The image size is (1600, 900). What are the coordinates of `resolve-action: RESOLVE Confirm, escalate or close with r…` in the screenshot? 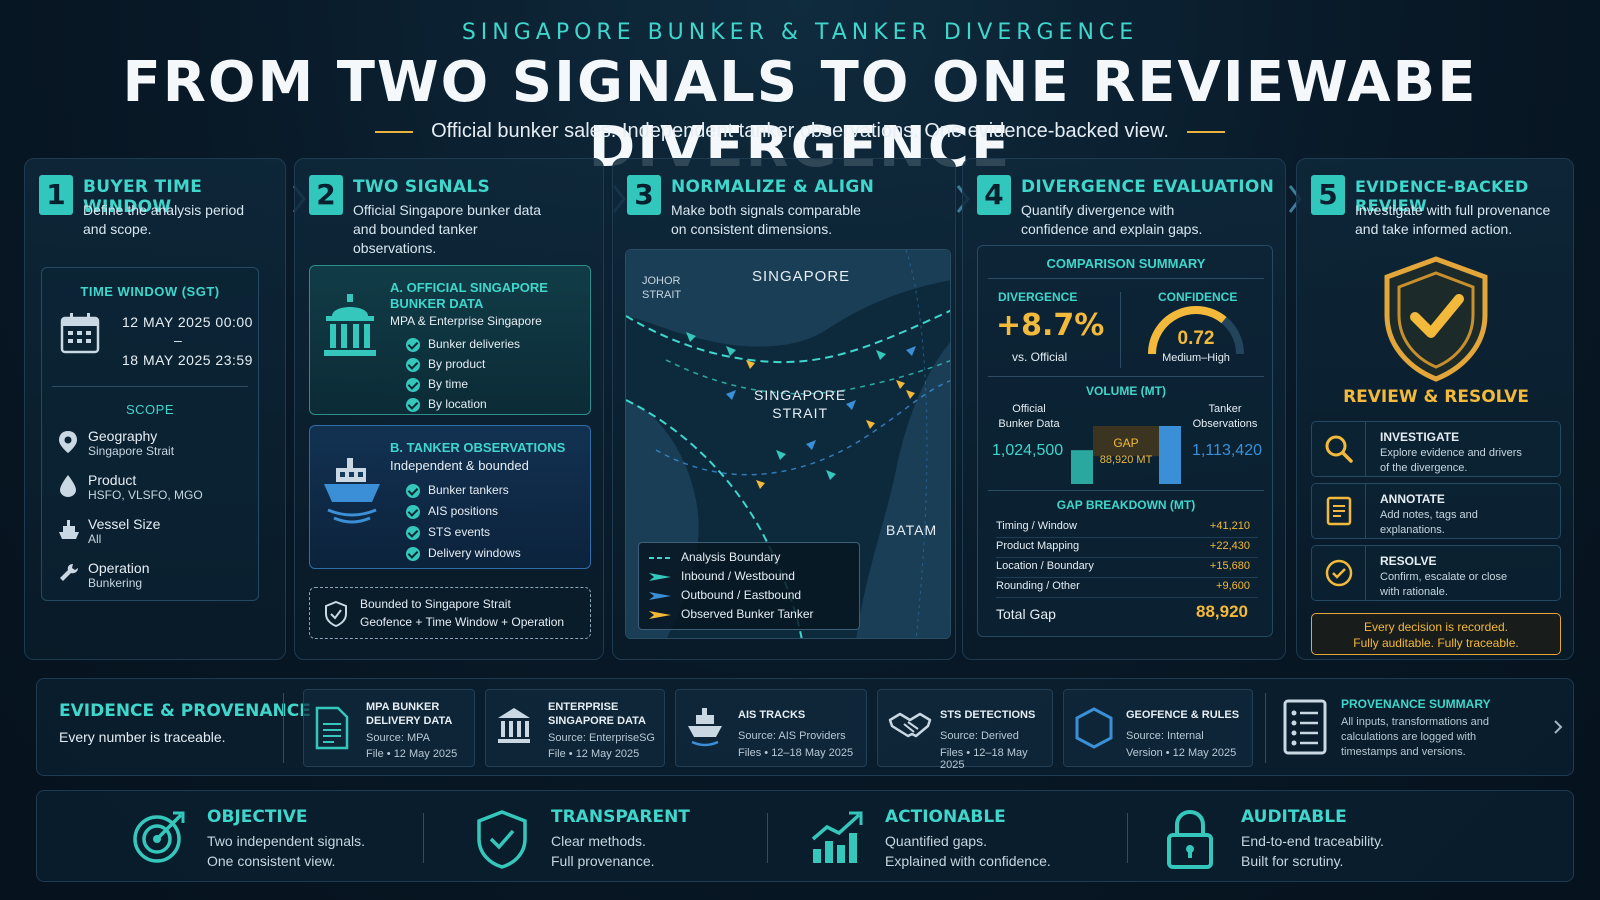 It's located at (1436, 573).